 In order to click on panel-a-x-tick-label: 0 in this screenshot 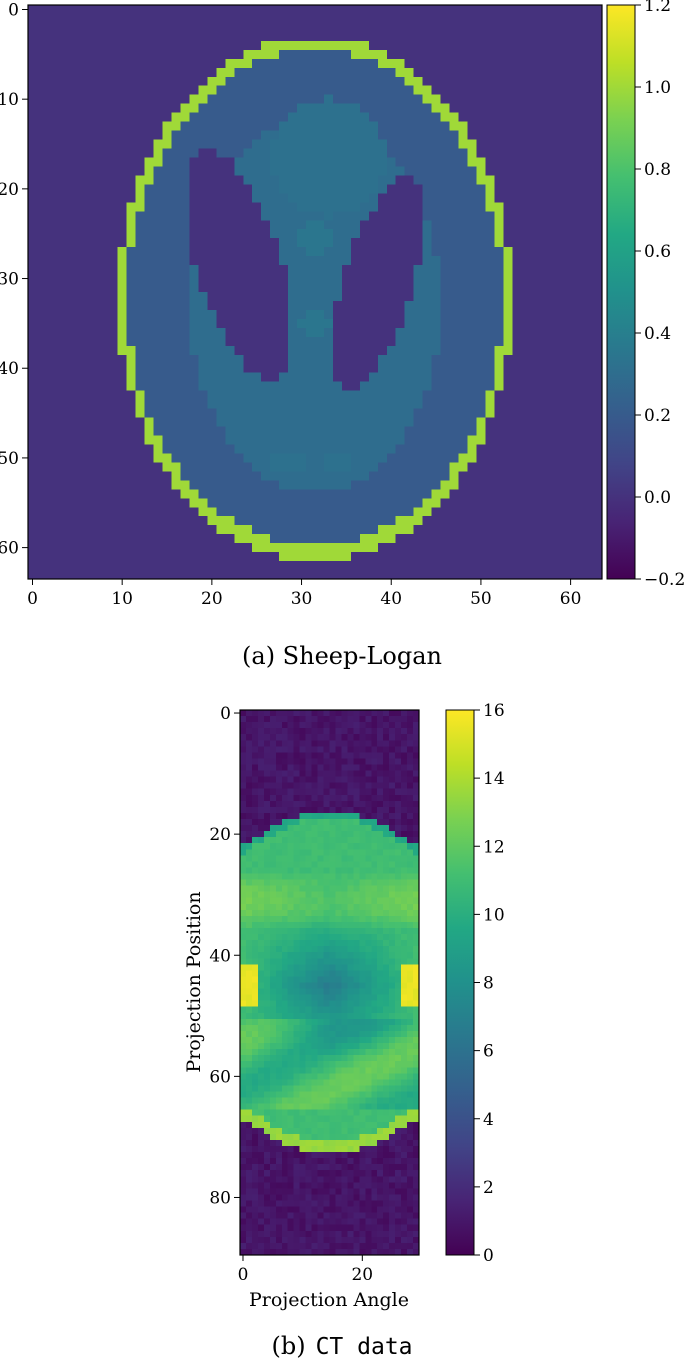, I will do `click(32, 599)`.